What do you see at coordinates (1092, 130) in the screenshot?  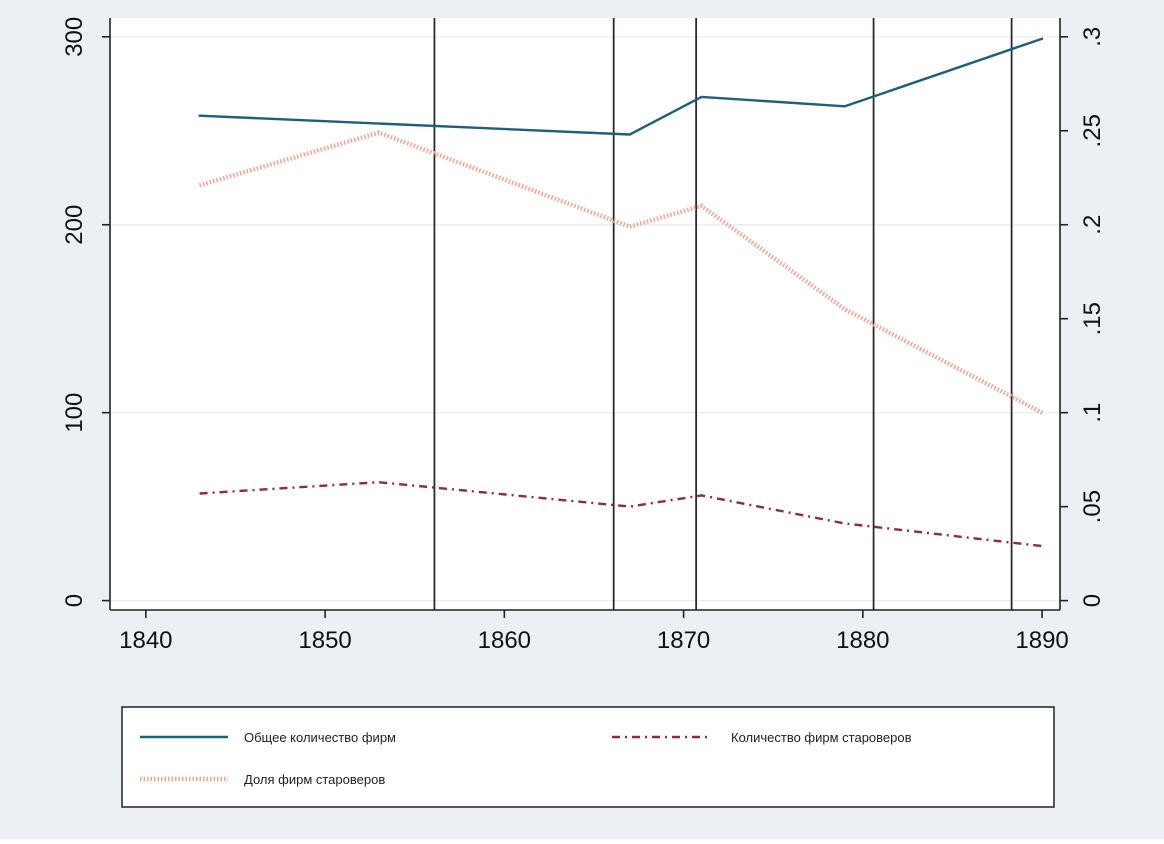 I see `y-right-tick-label: .25` at bounding box center [1092, 130].